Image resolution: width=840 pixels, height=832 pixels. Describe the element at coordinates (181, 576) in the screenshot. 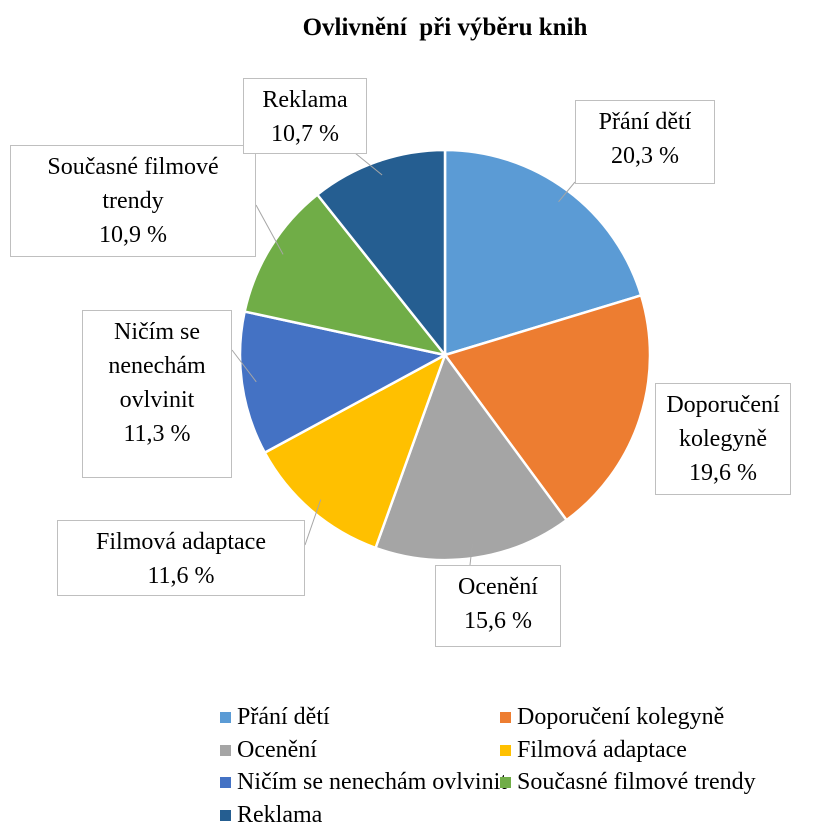

I see `data-label: 11,6 %` at that location.